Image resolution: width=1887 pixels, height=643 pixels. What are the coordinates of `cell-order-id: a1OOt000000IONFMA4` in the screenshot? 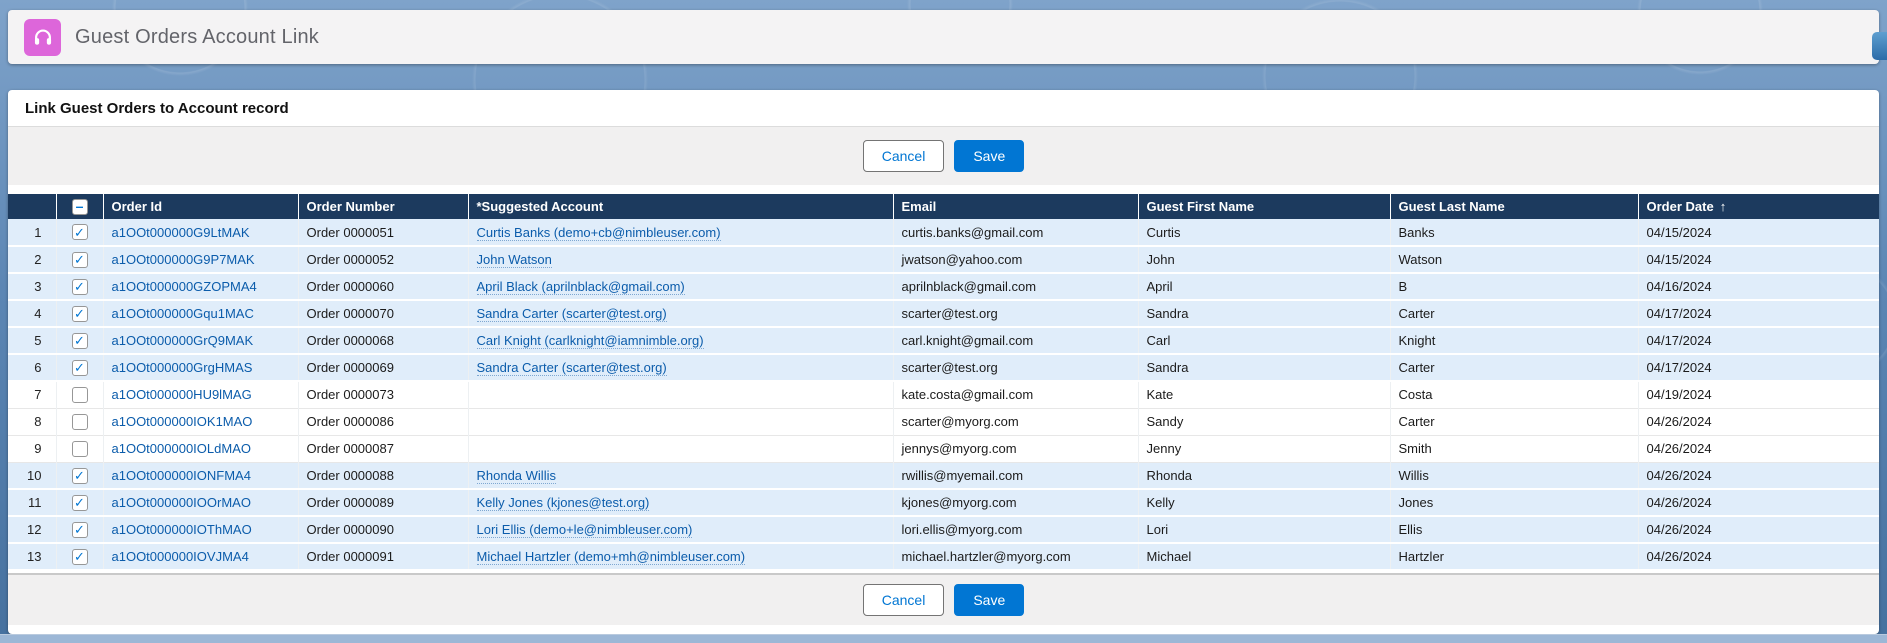 It's located at (201, 475).